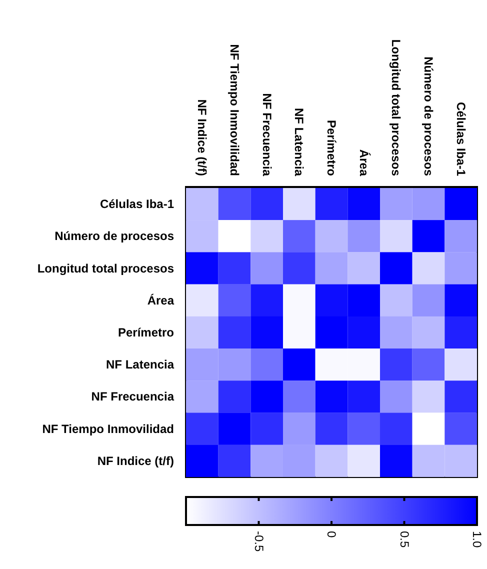  What do you see at coordinates (331, 148) in the screenshot?
I see `x-tick-label: Perímetro` at bounding box center [331, 148].